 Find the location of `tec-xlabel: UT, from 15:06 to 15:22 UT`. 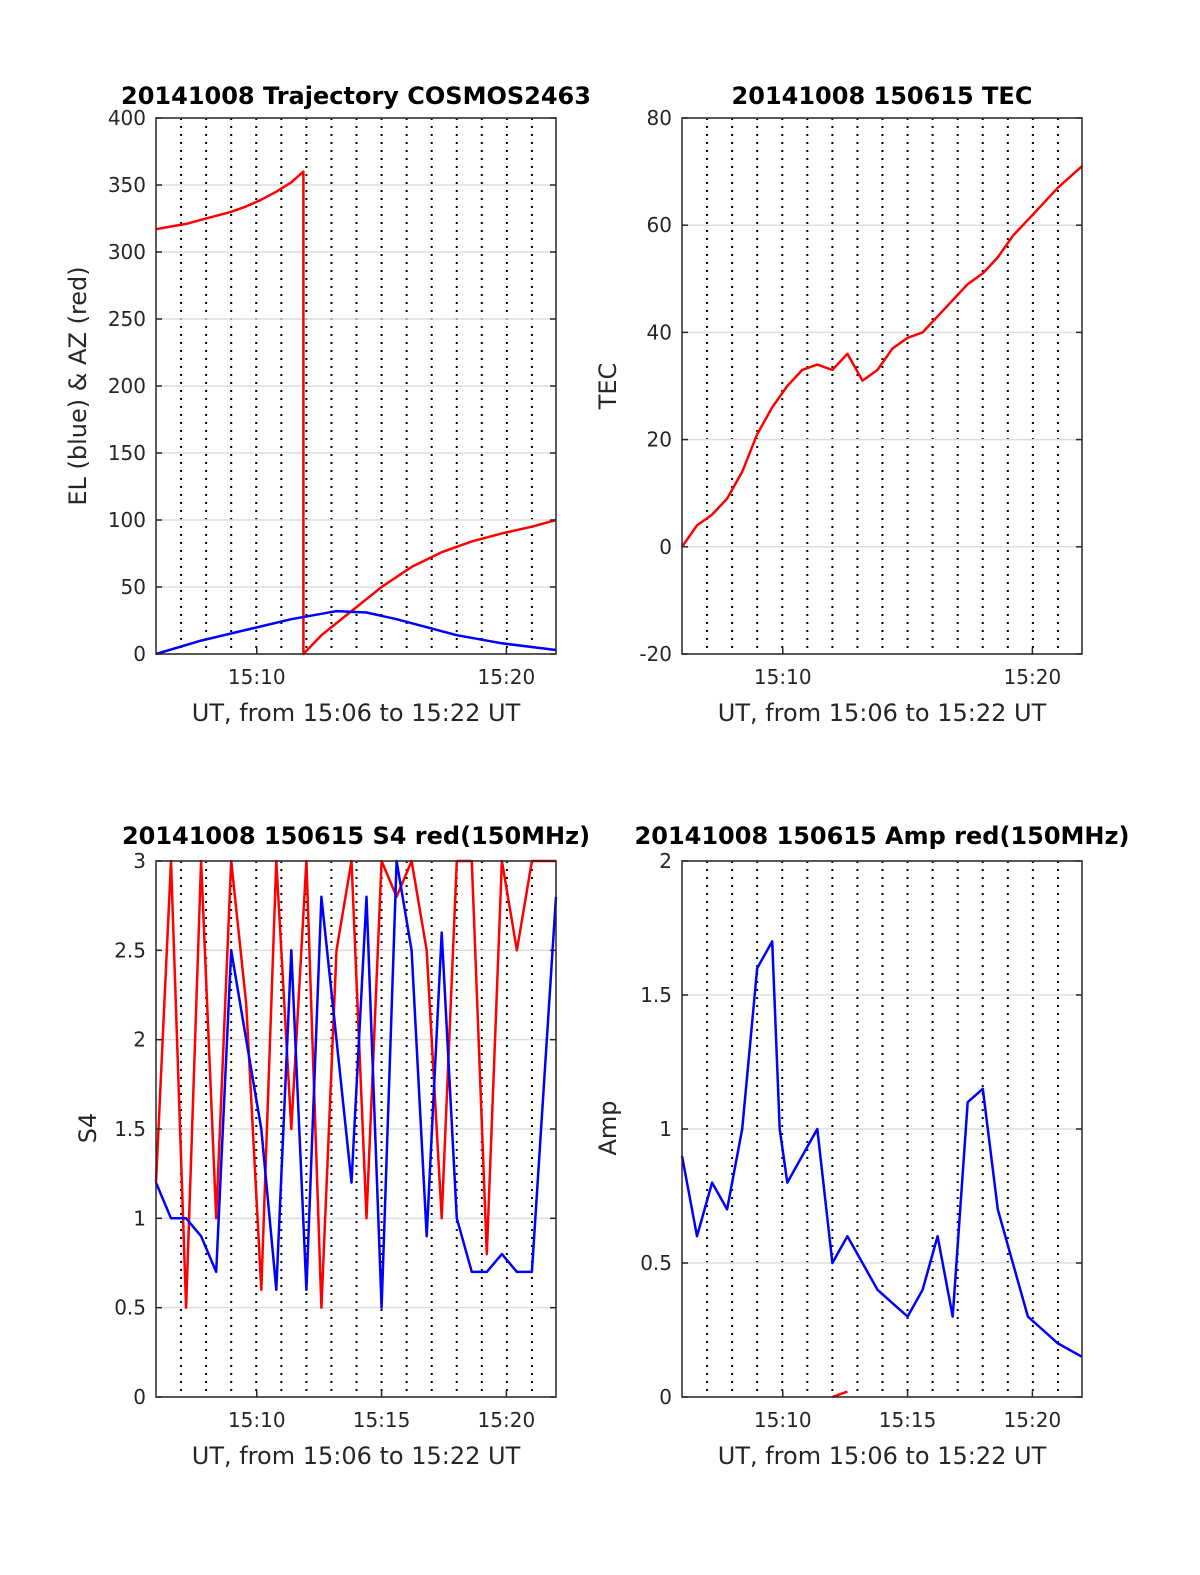

tec-xlabel: UT, from 15:06 to 15:22 UT is located at coordinates (882, 713).